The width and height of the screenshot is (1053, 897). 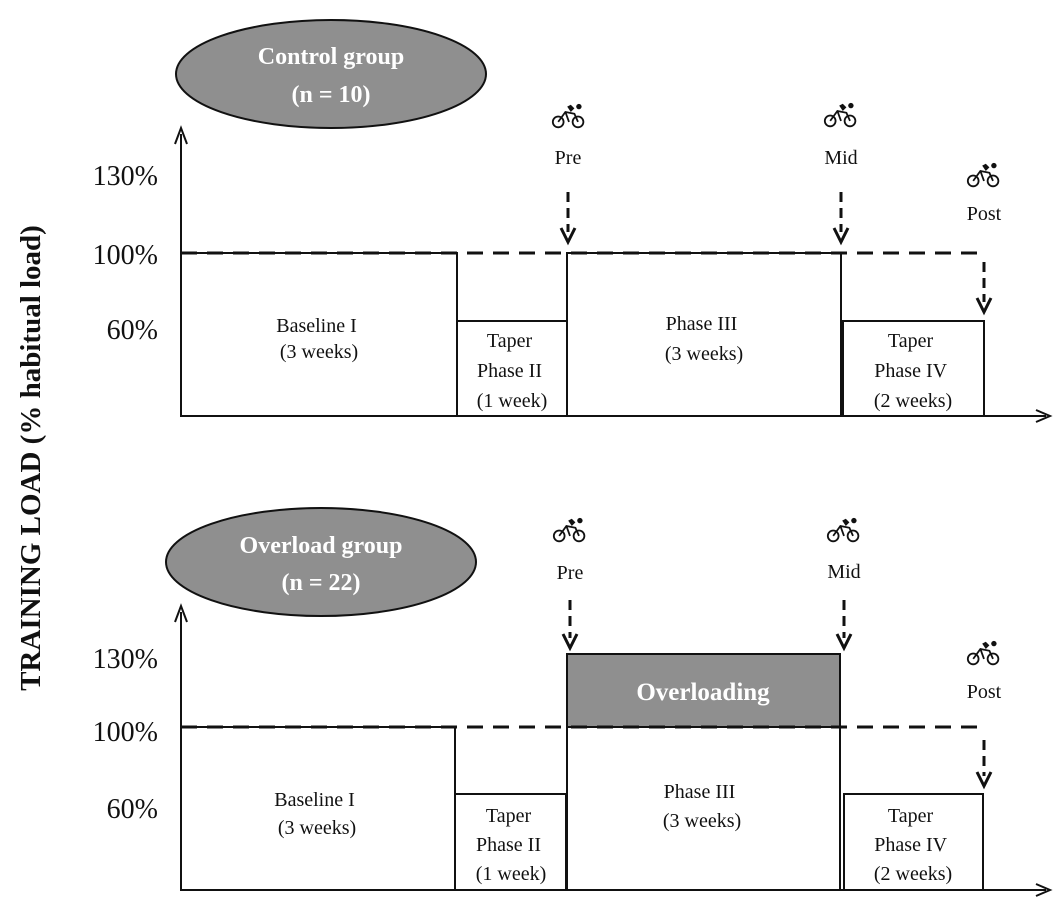 I want to click on tick-100-2: 100%, so click(x=125, y=732).